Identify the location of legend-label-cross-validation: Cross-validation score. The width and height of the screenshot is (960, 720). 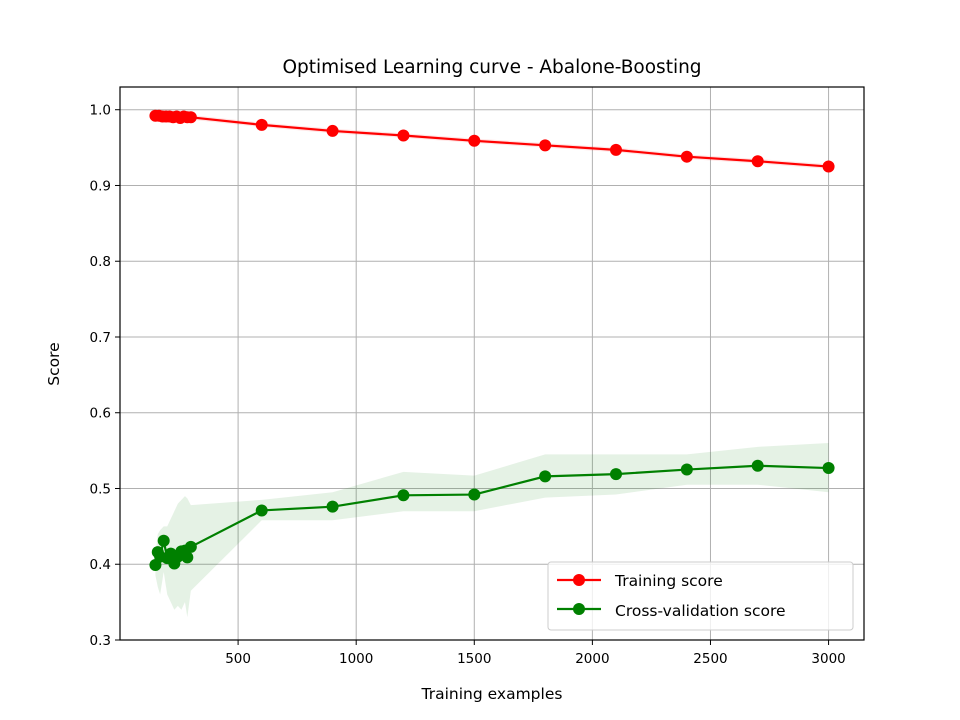
(700, 611).